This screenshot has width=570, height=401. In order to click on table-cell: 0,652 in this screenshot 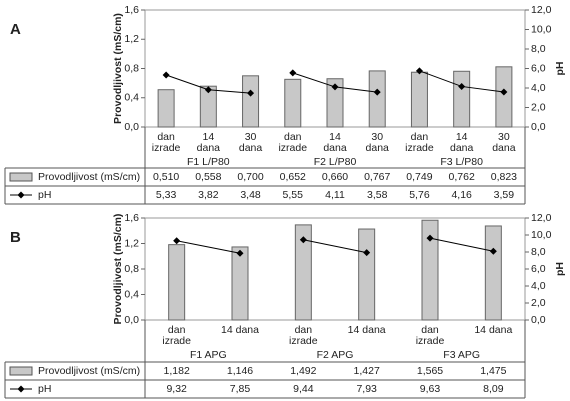, I will do `click(293, 177)`.